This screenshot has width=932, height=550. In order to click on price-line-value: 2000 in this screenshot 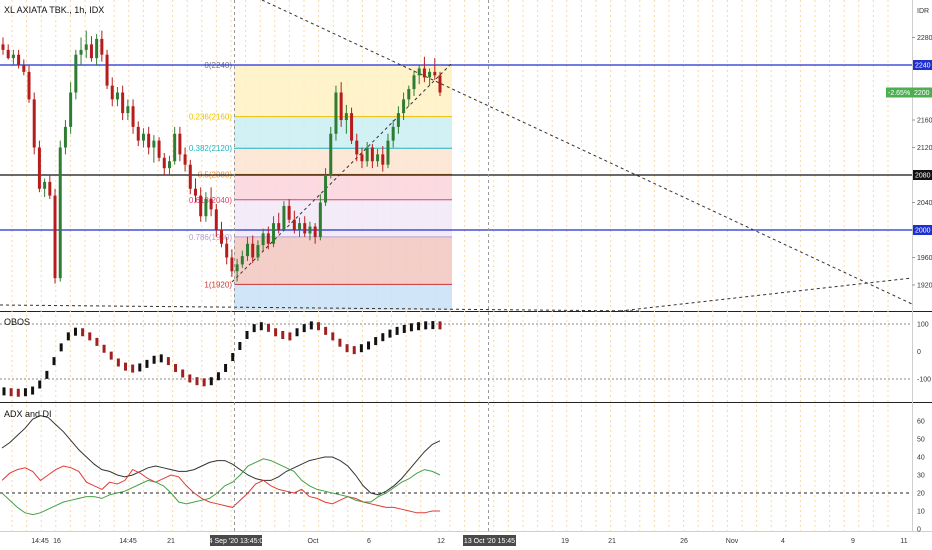, I will do `click(923, 231)`.